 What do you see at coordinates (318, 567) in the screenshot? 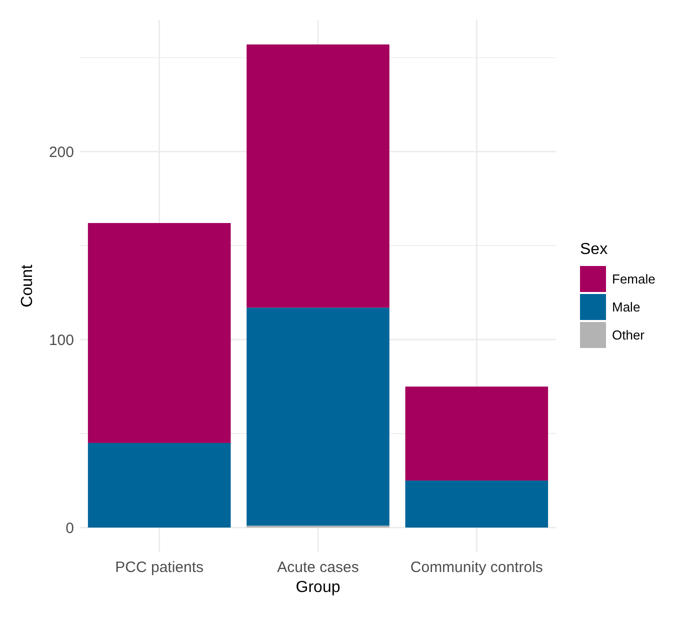
I see `x-tick-label: Acute cases` at bounding box center [318, 567].